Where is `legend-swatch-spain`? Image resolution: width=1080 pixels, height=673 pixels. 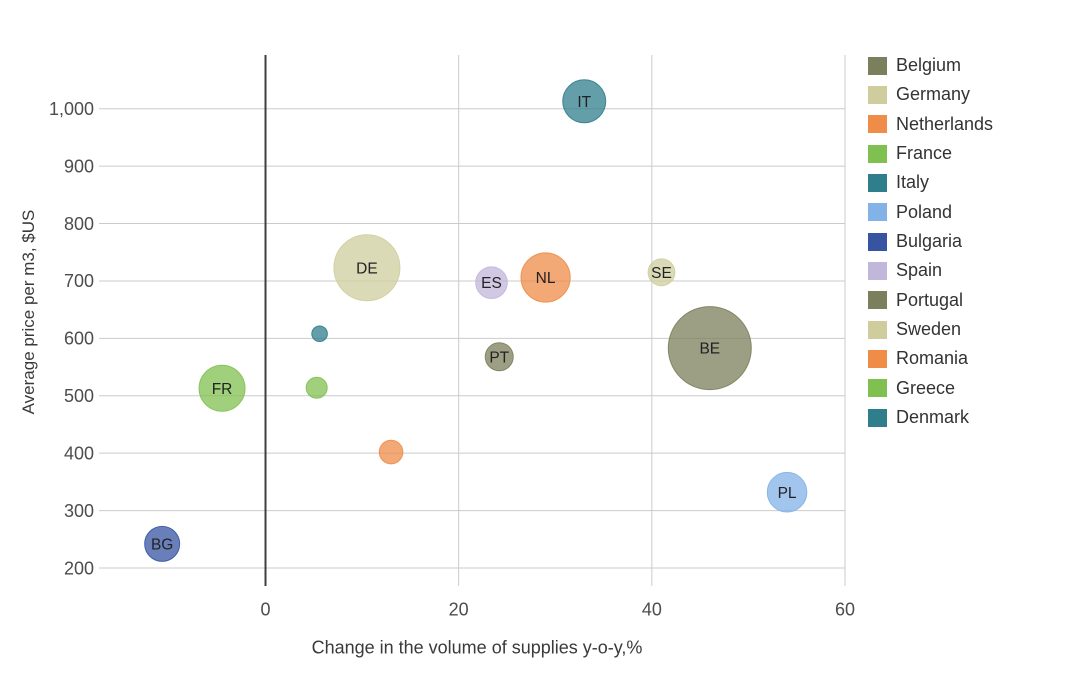
legend-swatch-spain is located at coordinates (877, 270).